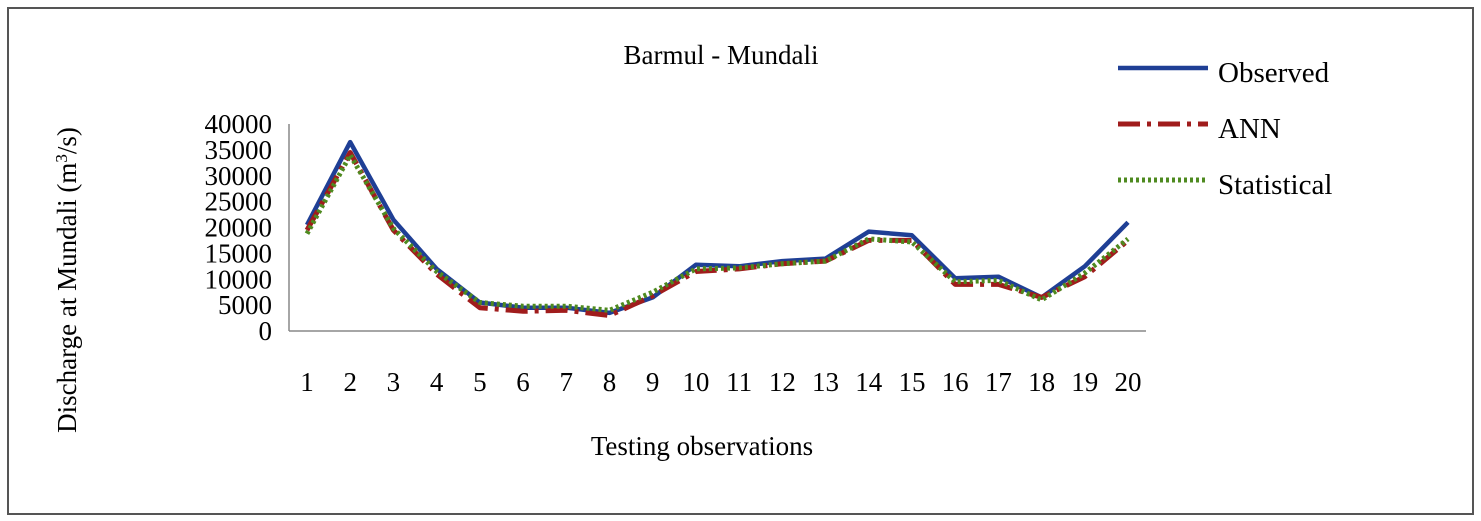 The image size is (1481, 521). What do you see at coordinates (239, 228) in the screenshot?
I see `y-tick-label: 20000` at bounding box center [239, 228].